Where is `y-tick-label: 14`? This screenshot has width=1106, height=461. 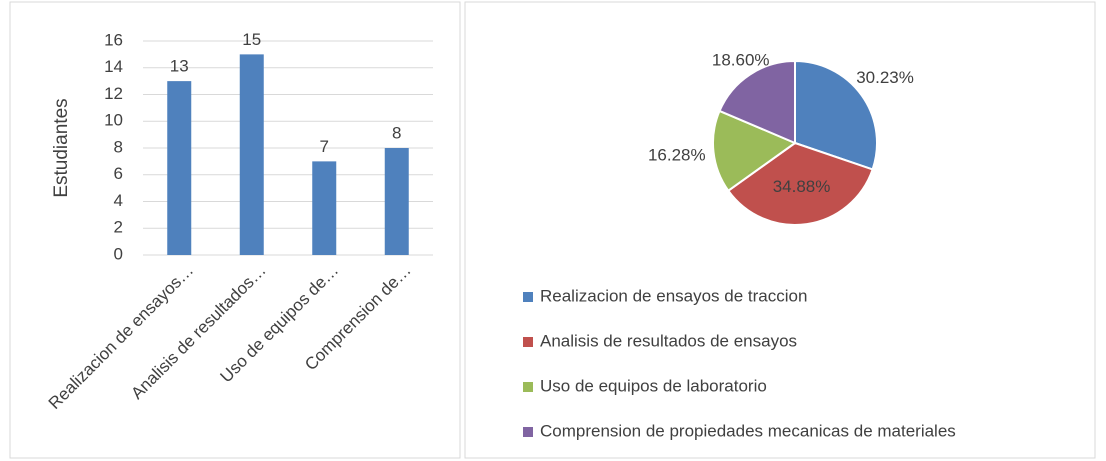 y-tick-label: 14 is located at coordinates (113, 66).